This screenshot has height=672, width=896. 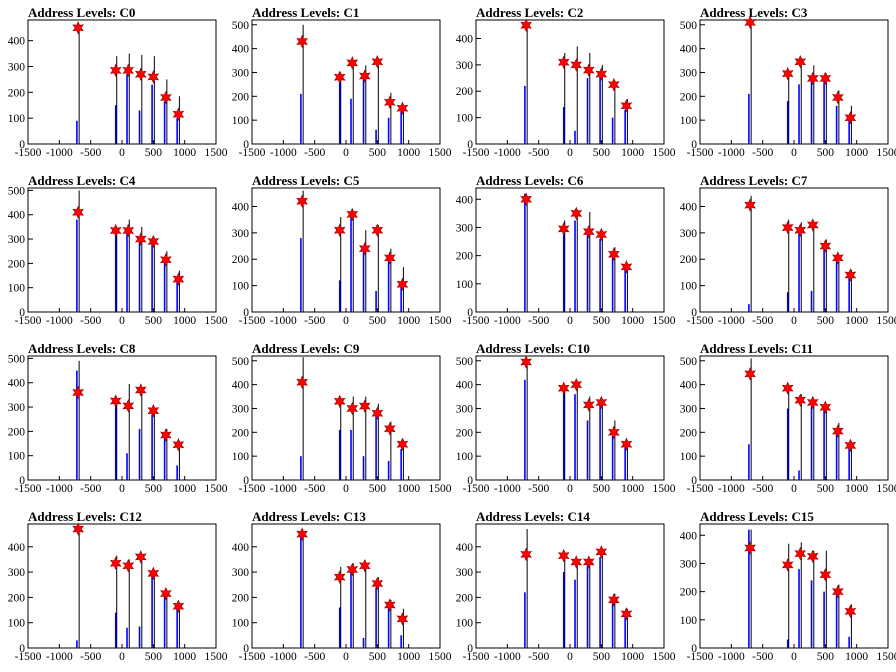 I want to click on y-tick-label: 500, so click(x=17, y=191).